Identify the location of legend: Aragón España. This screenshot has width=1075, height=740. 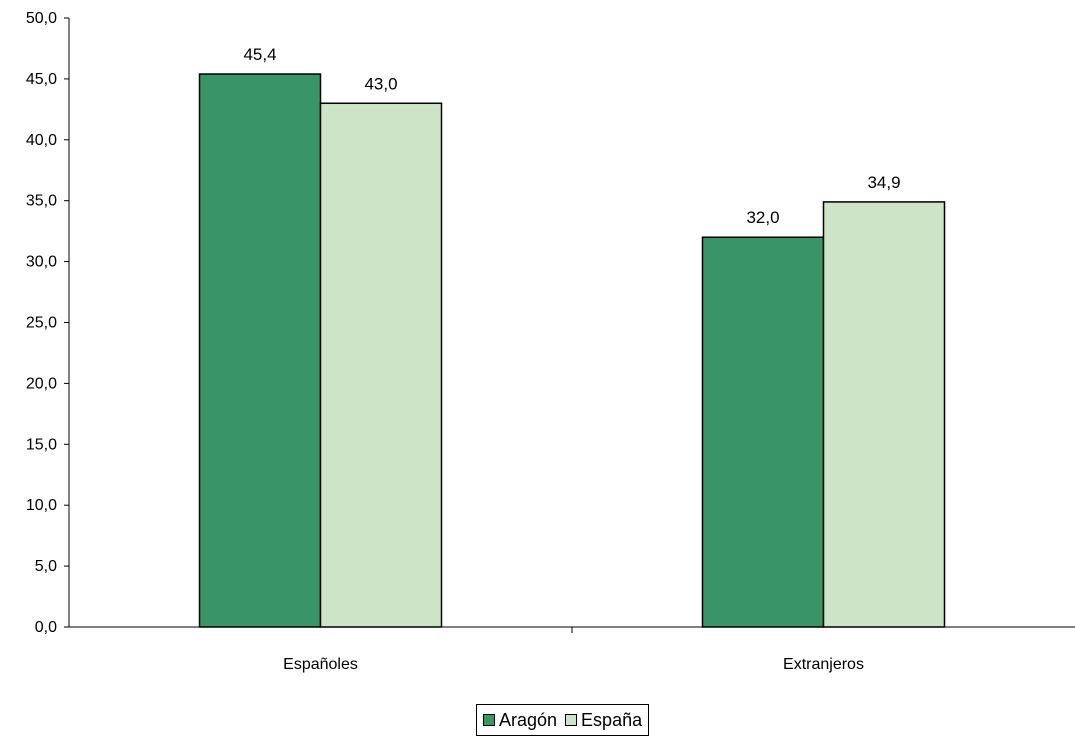
(563, 720).